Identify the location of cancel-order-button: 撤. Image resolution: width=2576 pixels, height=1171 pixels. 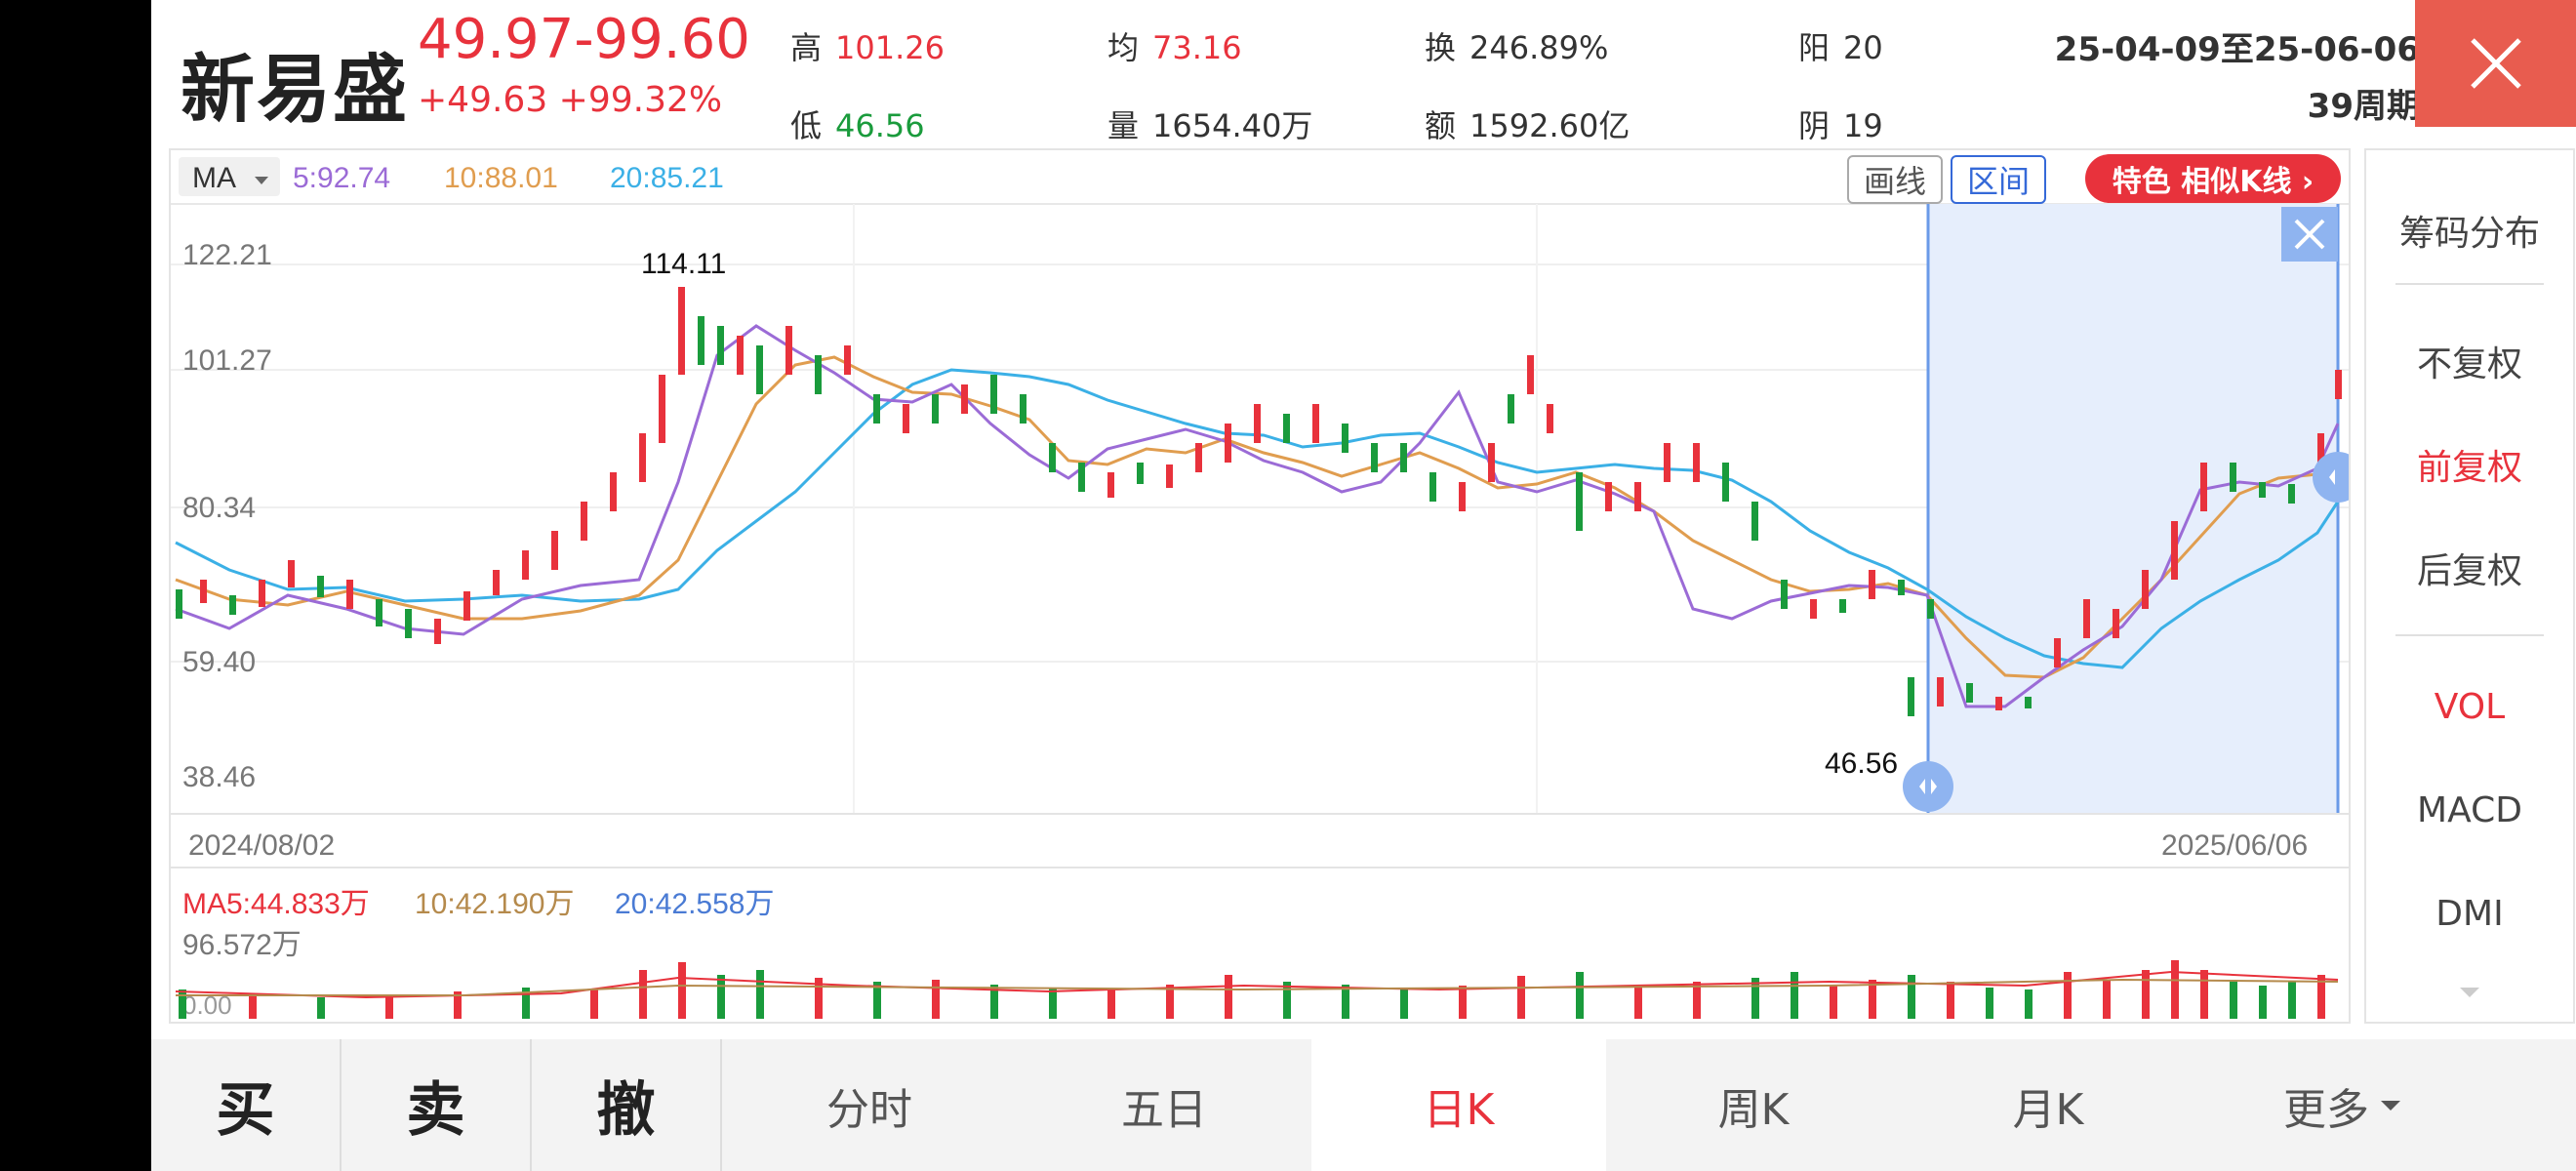
(626, 1110).